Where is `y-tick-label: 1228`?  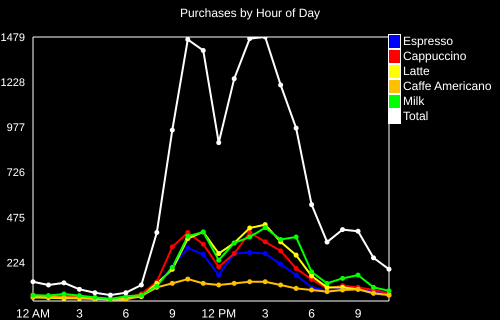
y-tick-label: 1228 is located at coordinates (12, 83).